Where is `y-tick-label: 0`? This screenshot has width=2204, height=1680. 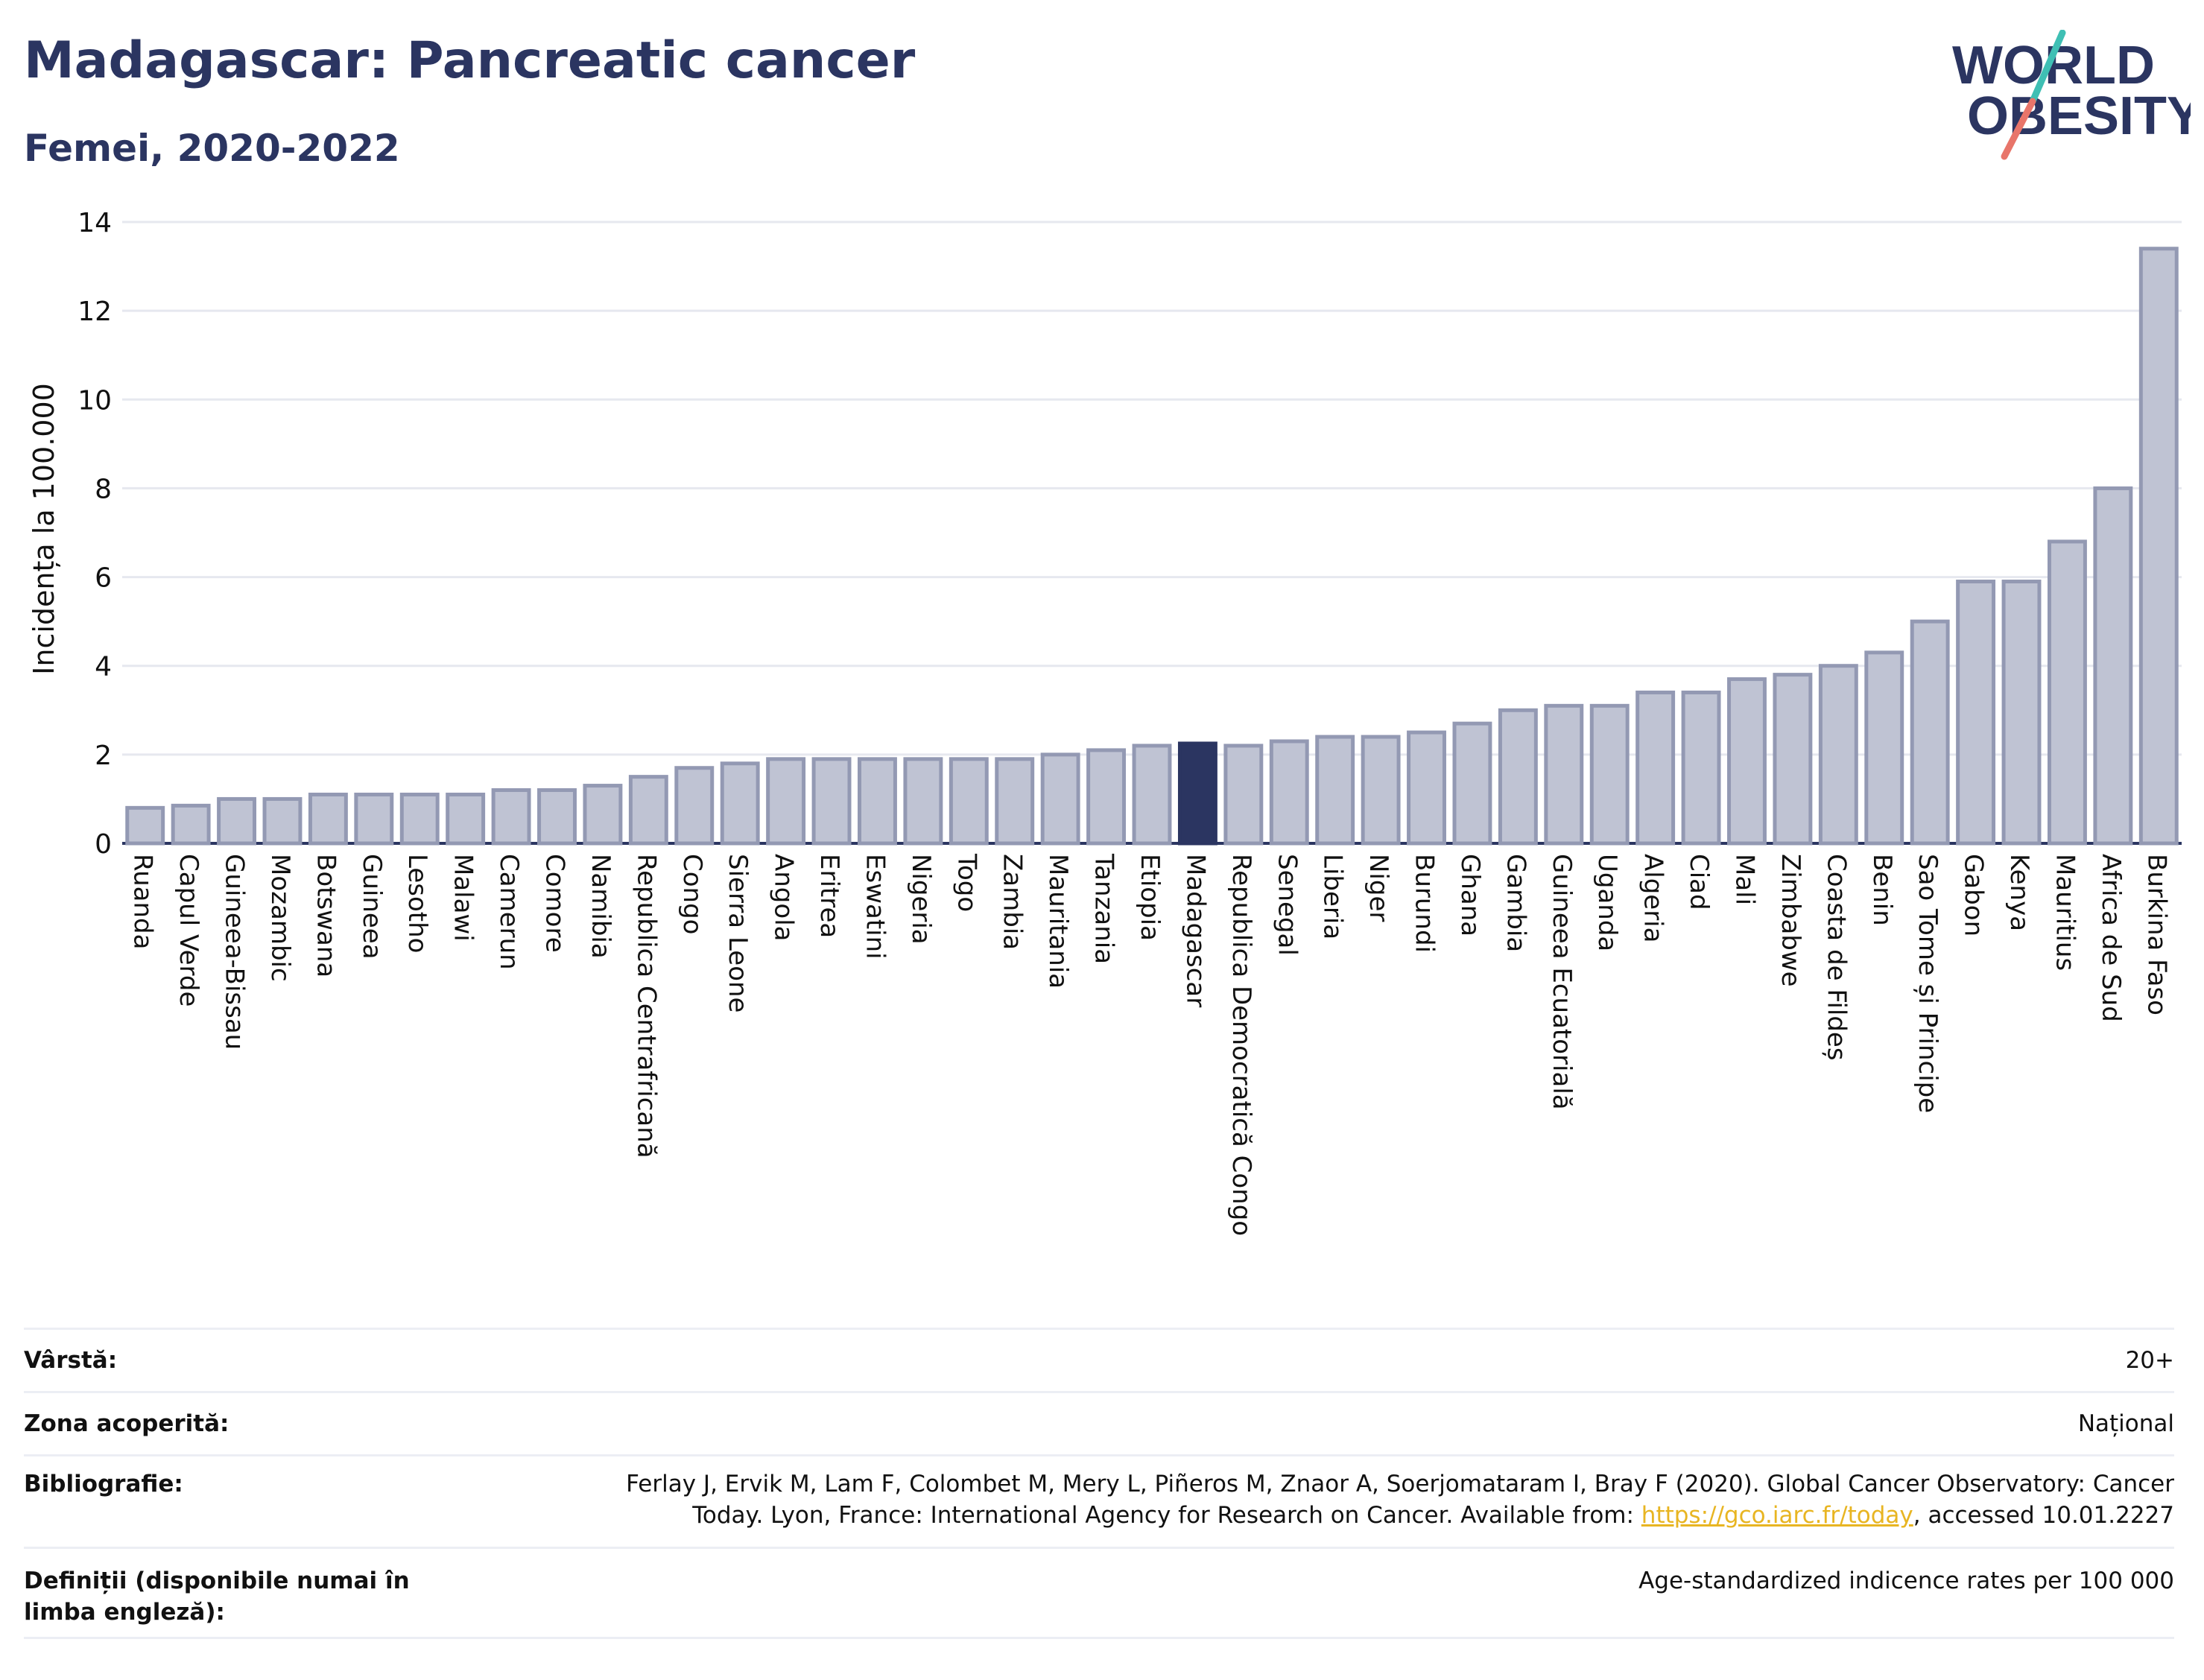
y-tick-label: 0 is located at coordinates (103, 844).